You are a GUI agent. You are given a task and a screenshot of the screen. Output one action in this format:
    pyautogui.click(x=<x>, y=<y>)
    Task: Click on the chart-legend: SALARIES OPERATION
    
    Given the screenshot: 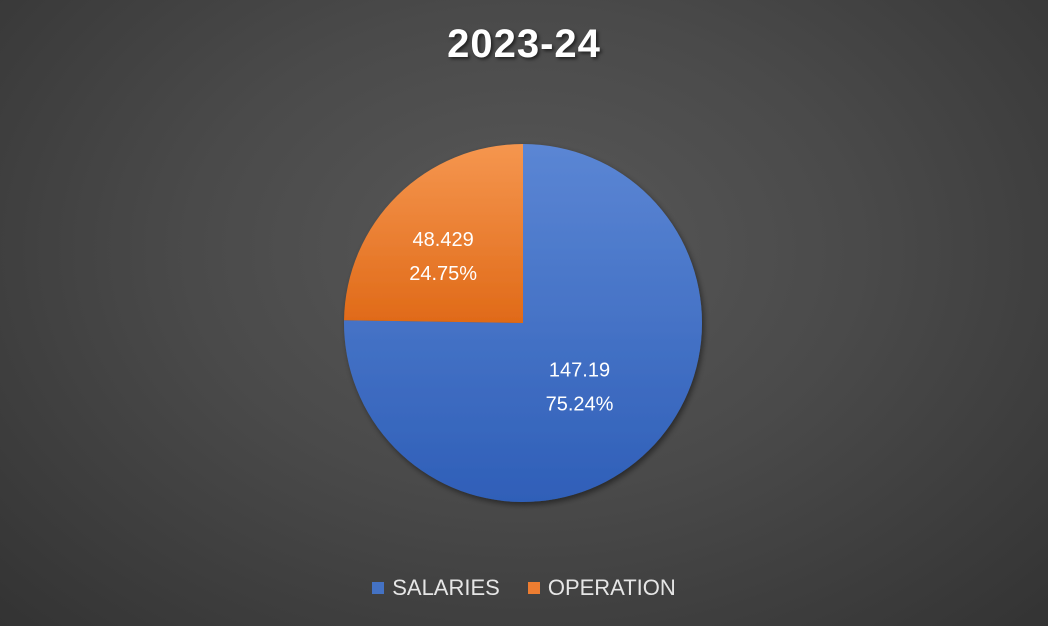 What is the action you would take?
    pyautogui.click(x=524, y=588)
    